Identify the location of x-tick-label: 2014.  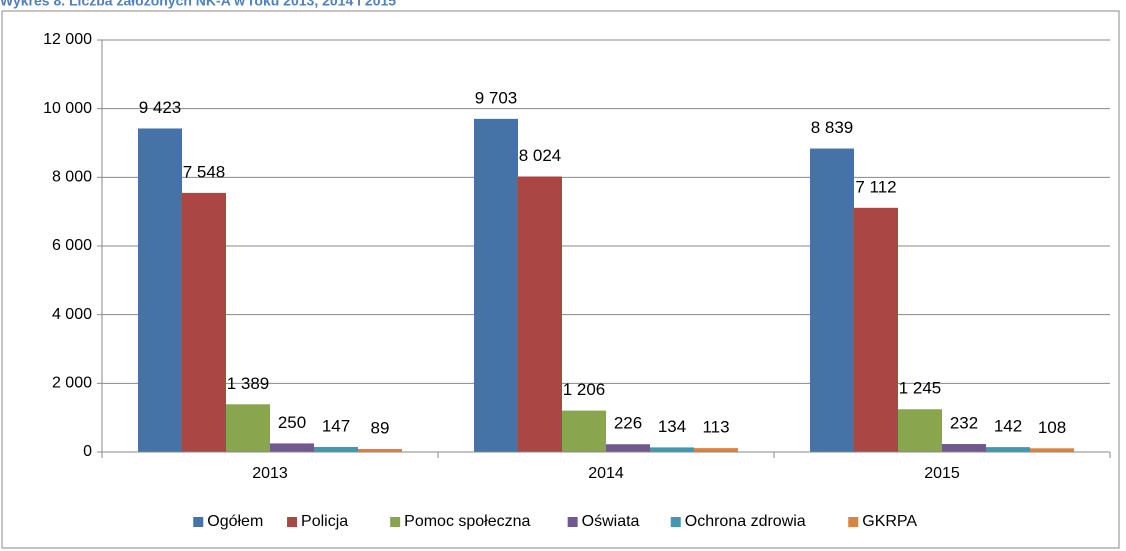
(606, 473).